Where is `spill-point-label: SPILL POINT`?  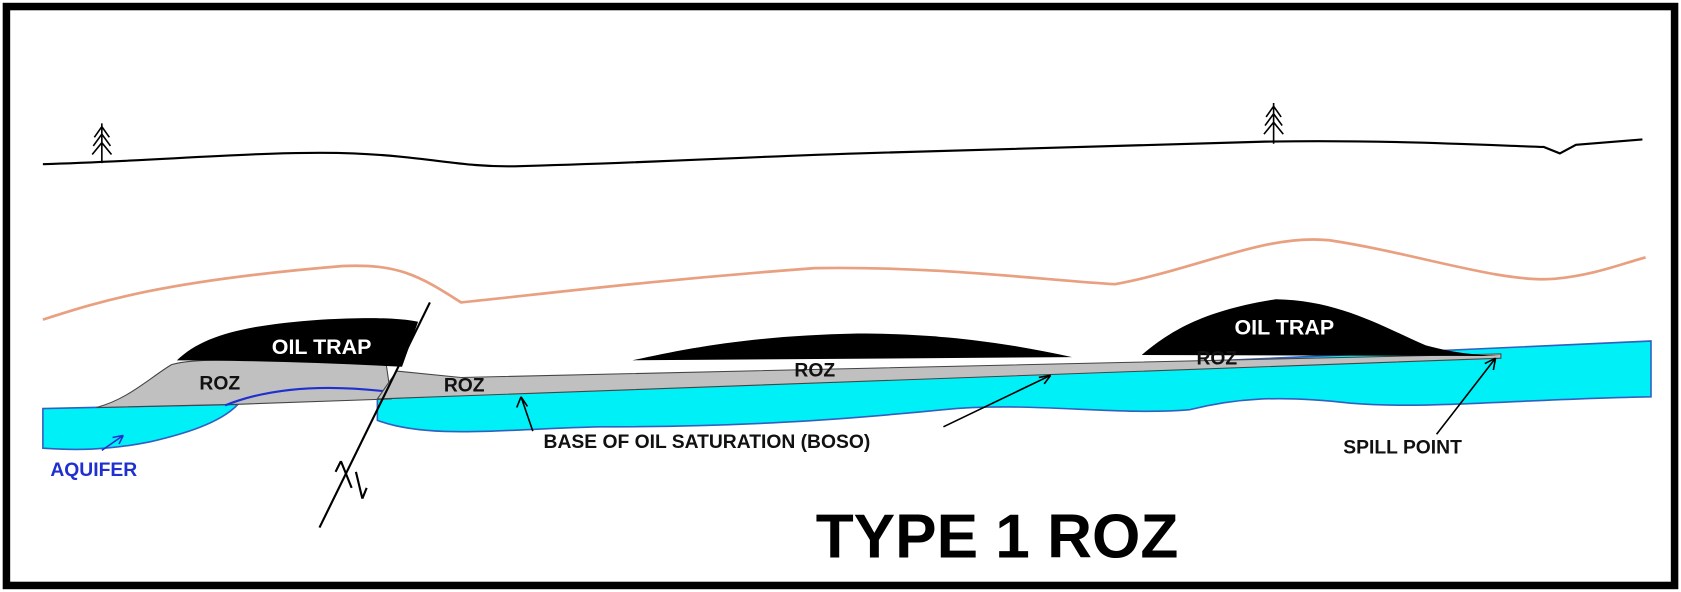
spill-point-label: SPILL POINT is located at coordinates (1402, 448).